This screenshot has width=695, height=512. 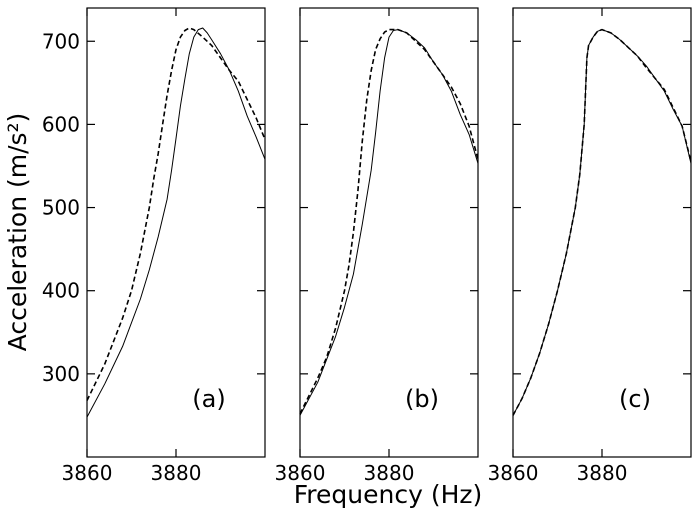 What do you see at coordinates (17, 232) in the screenshot?
I see `y-axis-label: Acceleration (m/s²)` at bounding box center [17, 232].